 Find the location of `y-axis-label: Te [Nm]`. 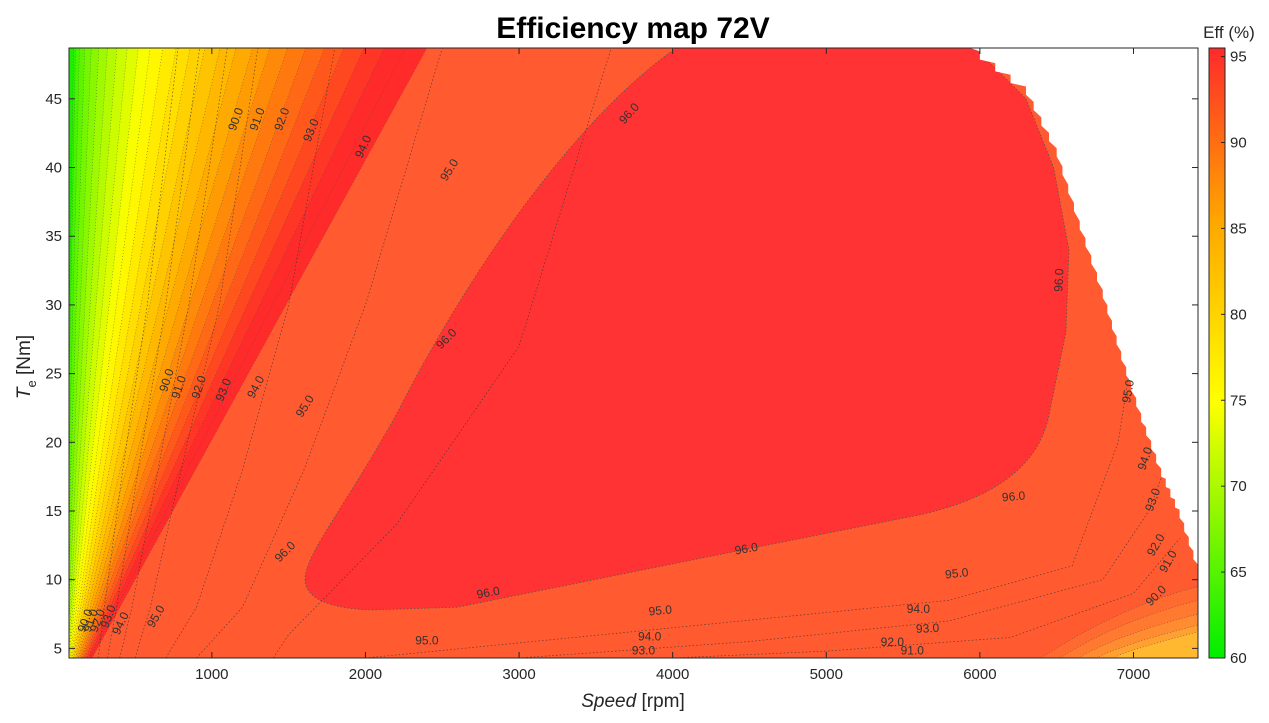

y-axis-label: Te [Nm] is located at coordinates (26, 367).